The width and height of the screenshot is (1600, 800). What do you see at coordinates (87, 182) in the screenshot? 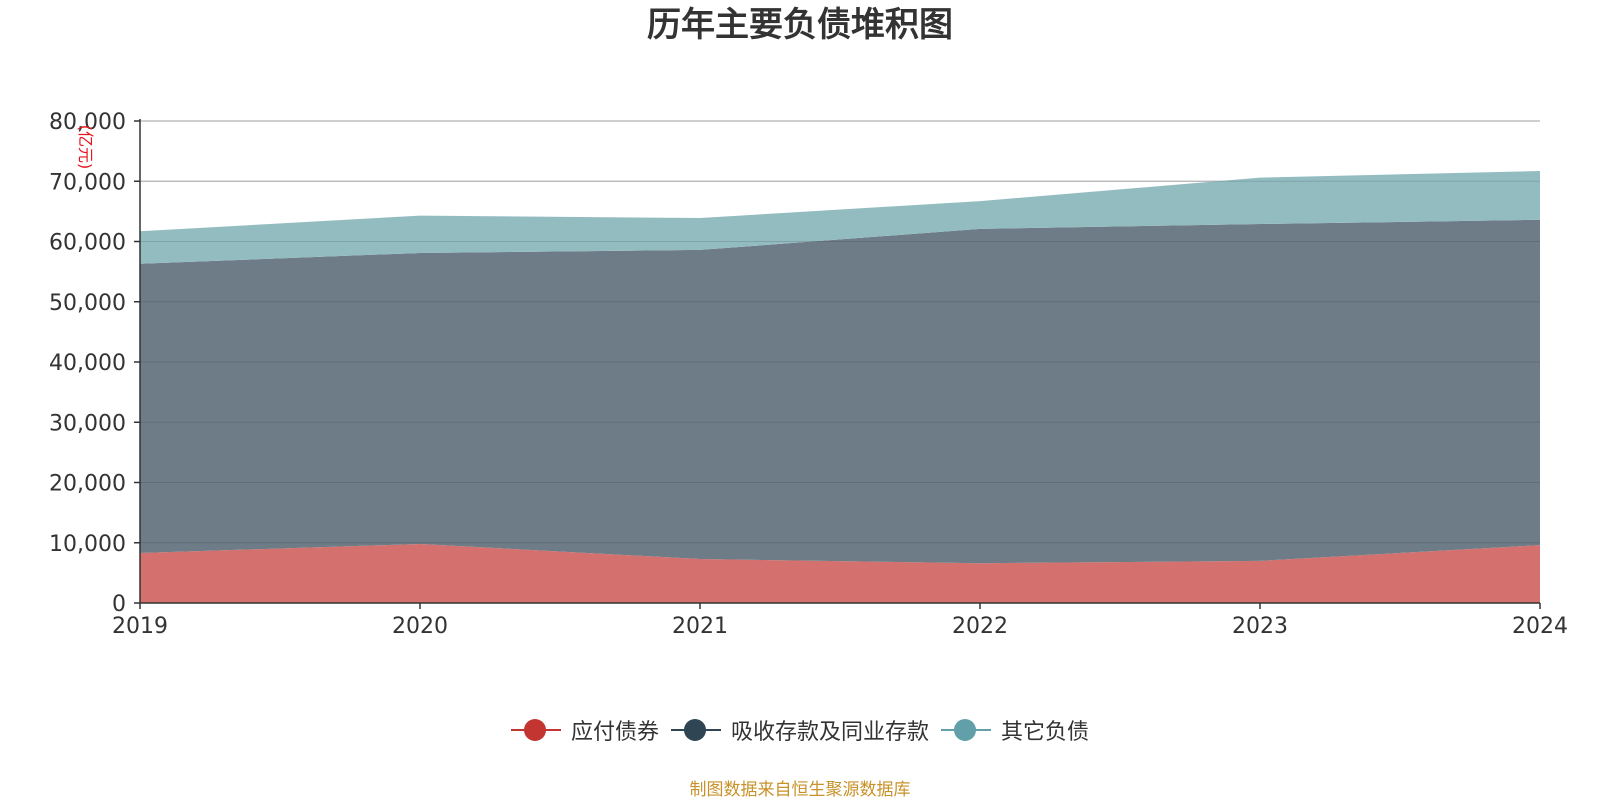
I see `y-tick-label: 70,000` at bounding box center [87, 182].